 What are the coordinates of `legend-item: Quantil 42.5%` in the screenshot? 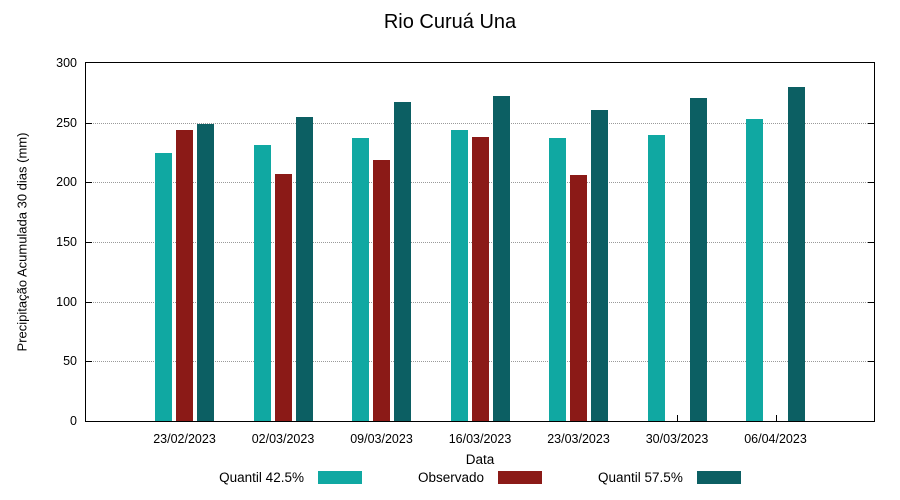 It's located at (290, 477).